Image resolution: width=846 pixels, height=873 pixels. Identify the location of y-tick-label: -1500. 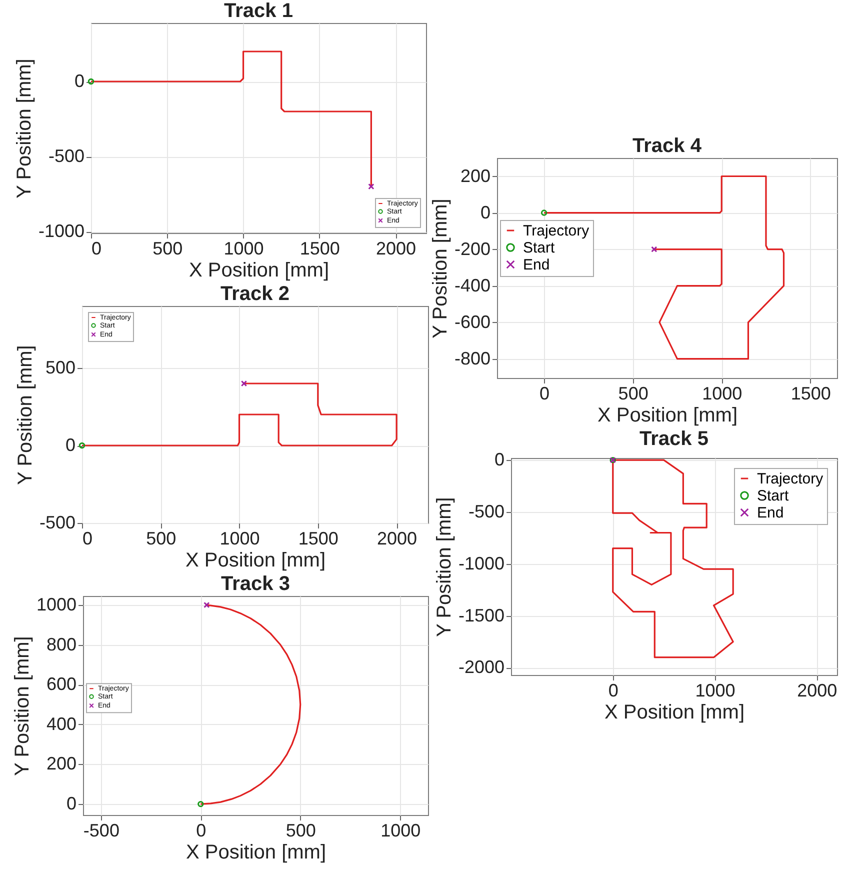
(481, 615).